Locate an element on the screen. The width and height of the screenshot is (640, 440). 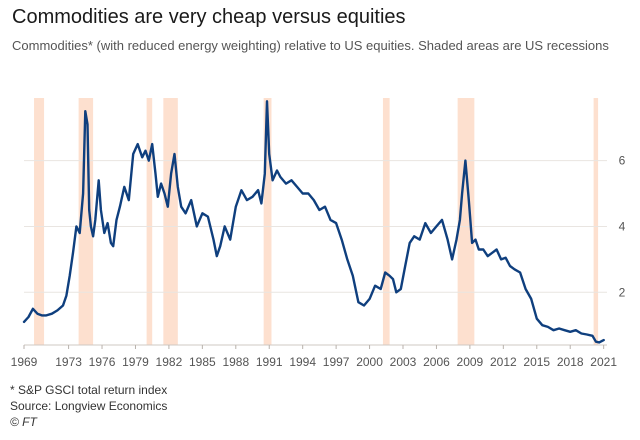
source-note: Source: Longview Economics is located at coordinates (89, 406).